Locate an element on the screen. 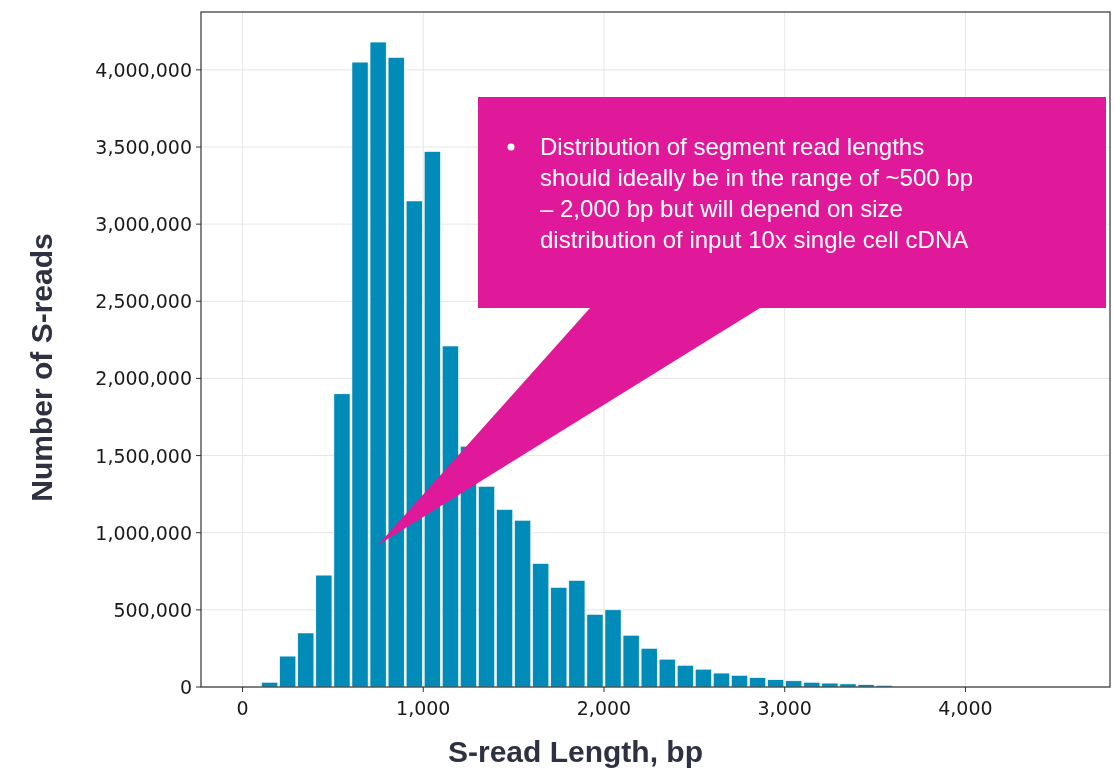 The image size is (1114, 773). y-tick-label: 2,500,000 is located at coordinates (143, 301).